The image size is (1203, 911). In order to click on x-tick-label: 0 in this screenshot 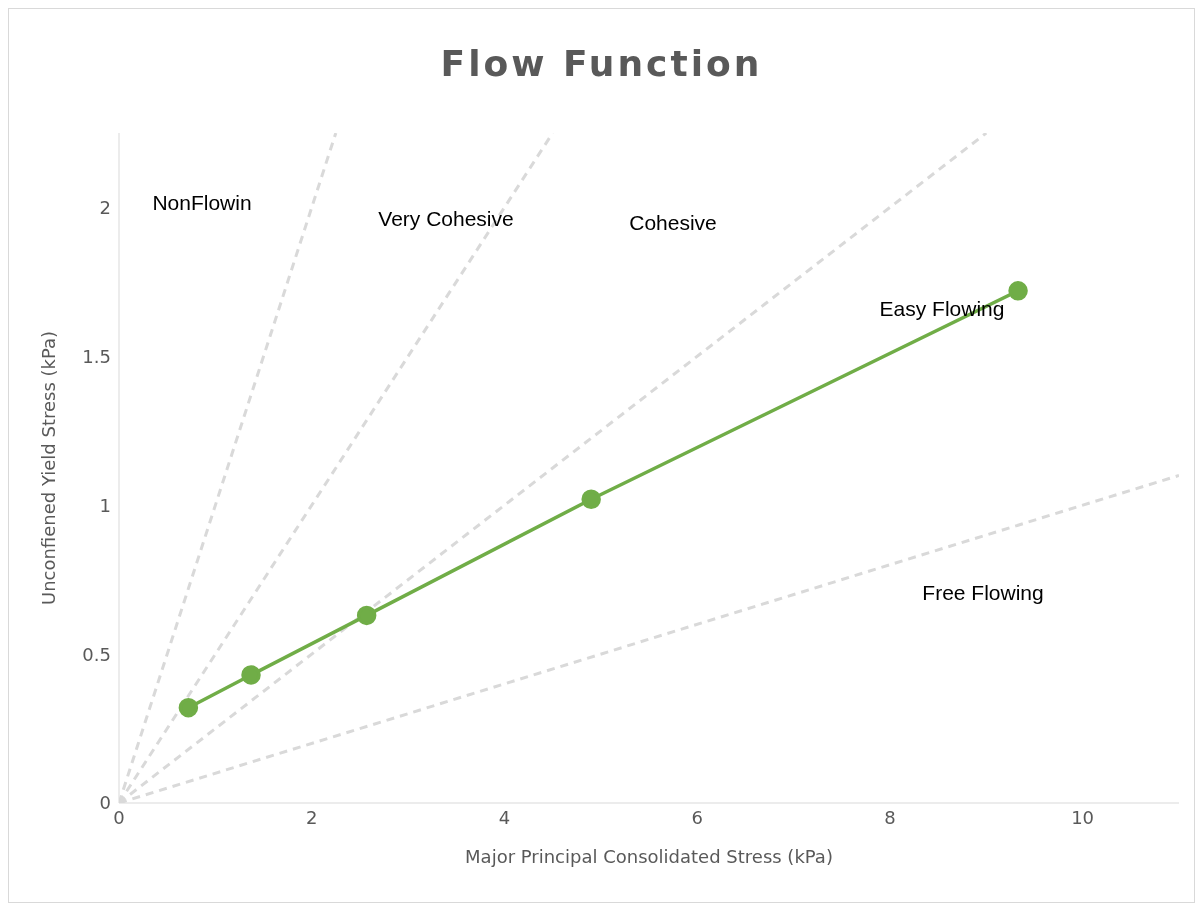, I will do `click(119, 817)`.